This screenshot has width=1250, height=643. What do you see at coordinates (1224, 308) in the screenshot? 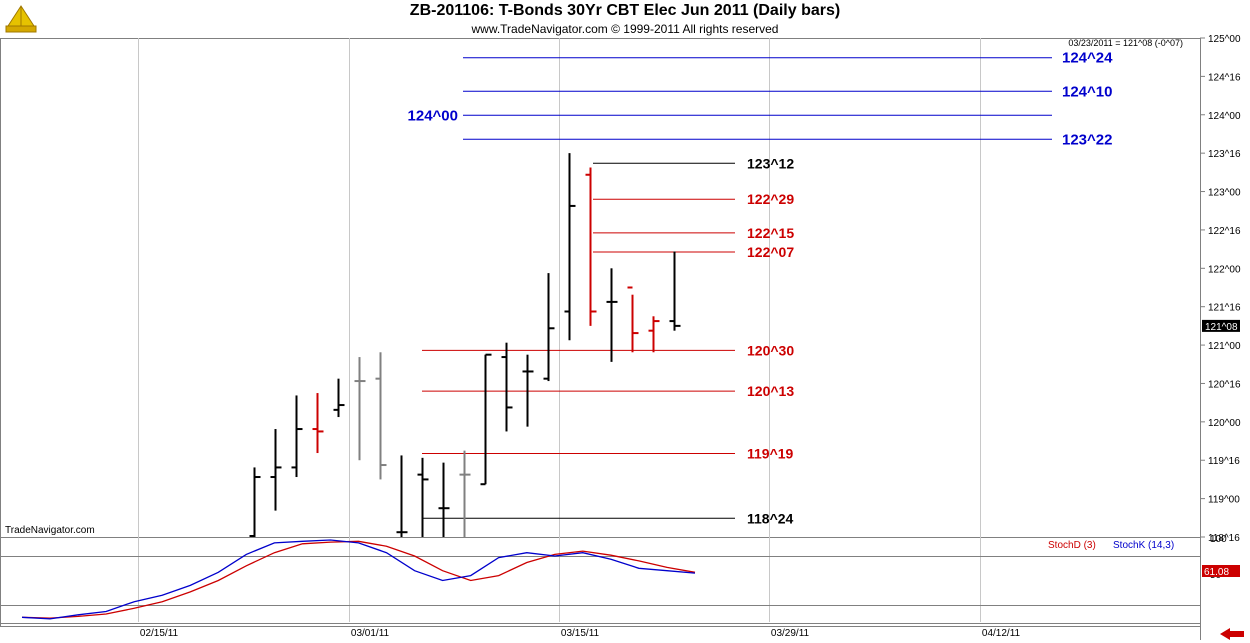
I see `y-tick-label: 121^16` at bounding box center [1224, 308].